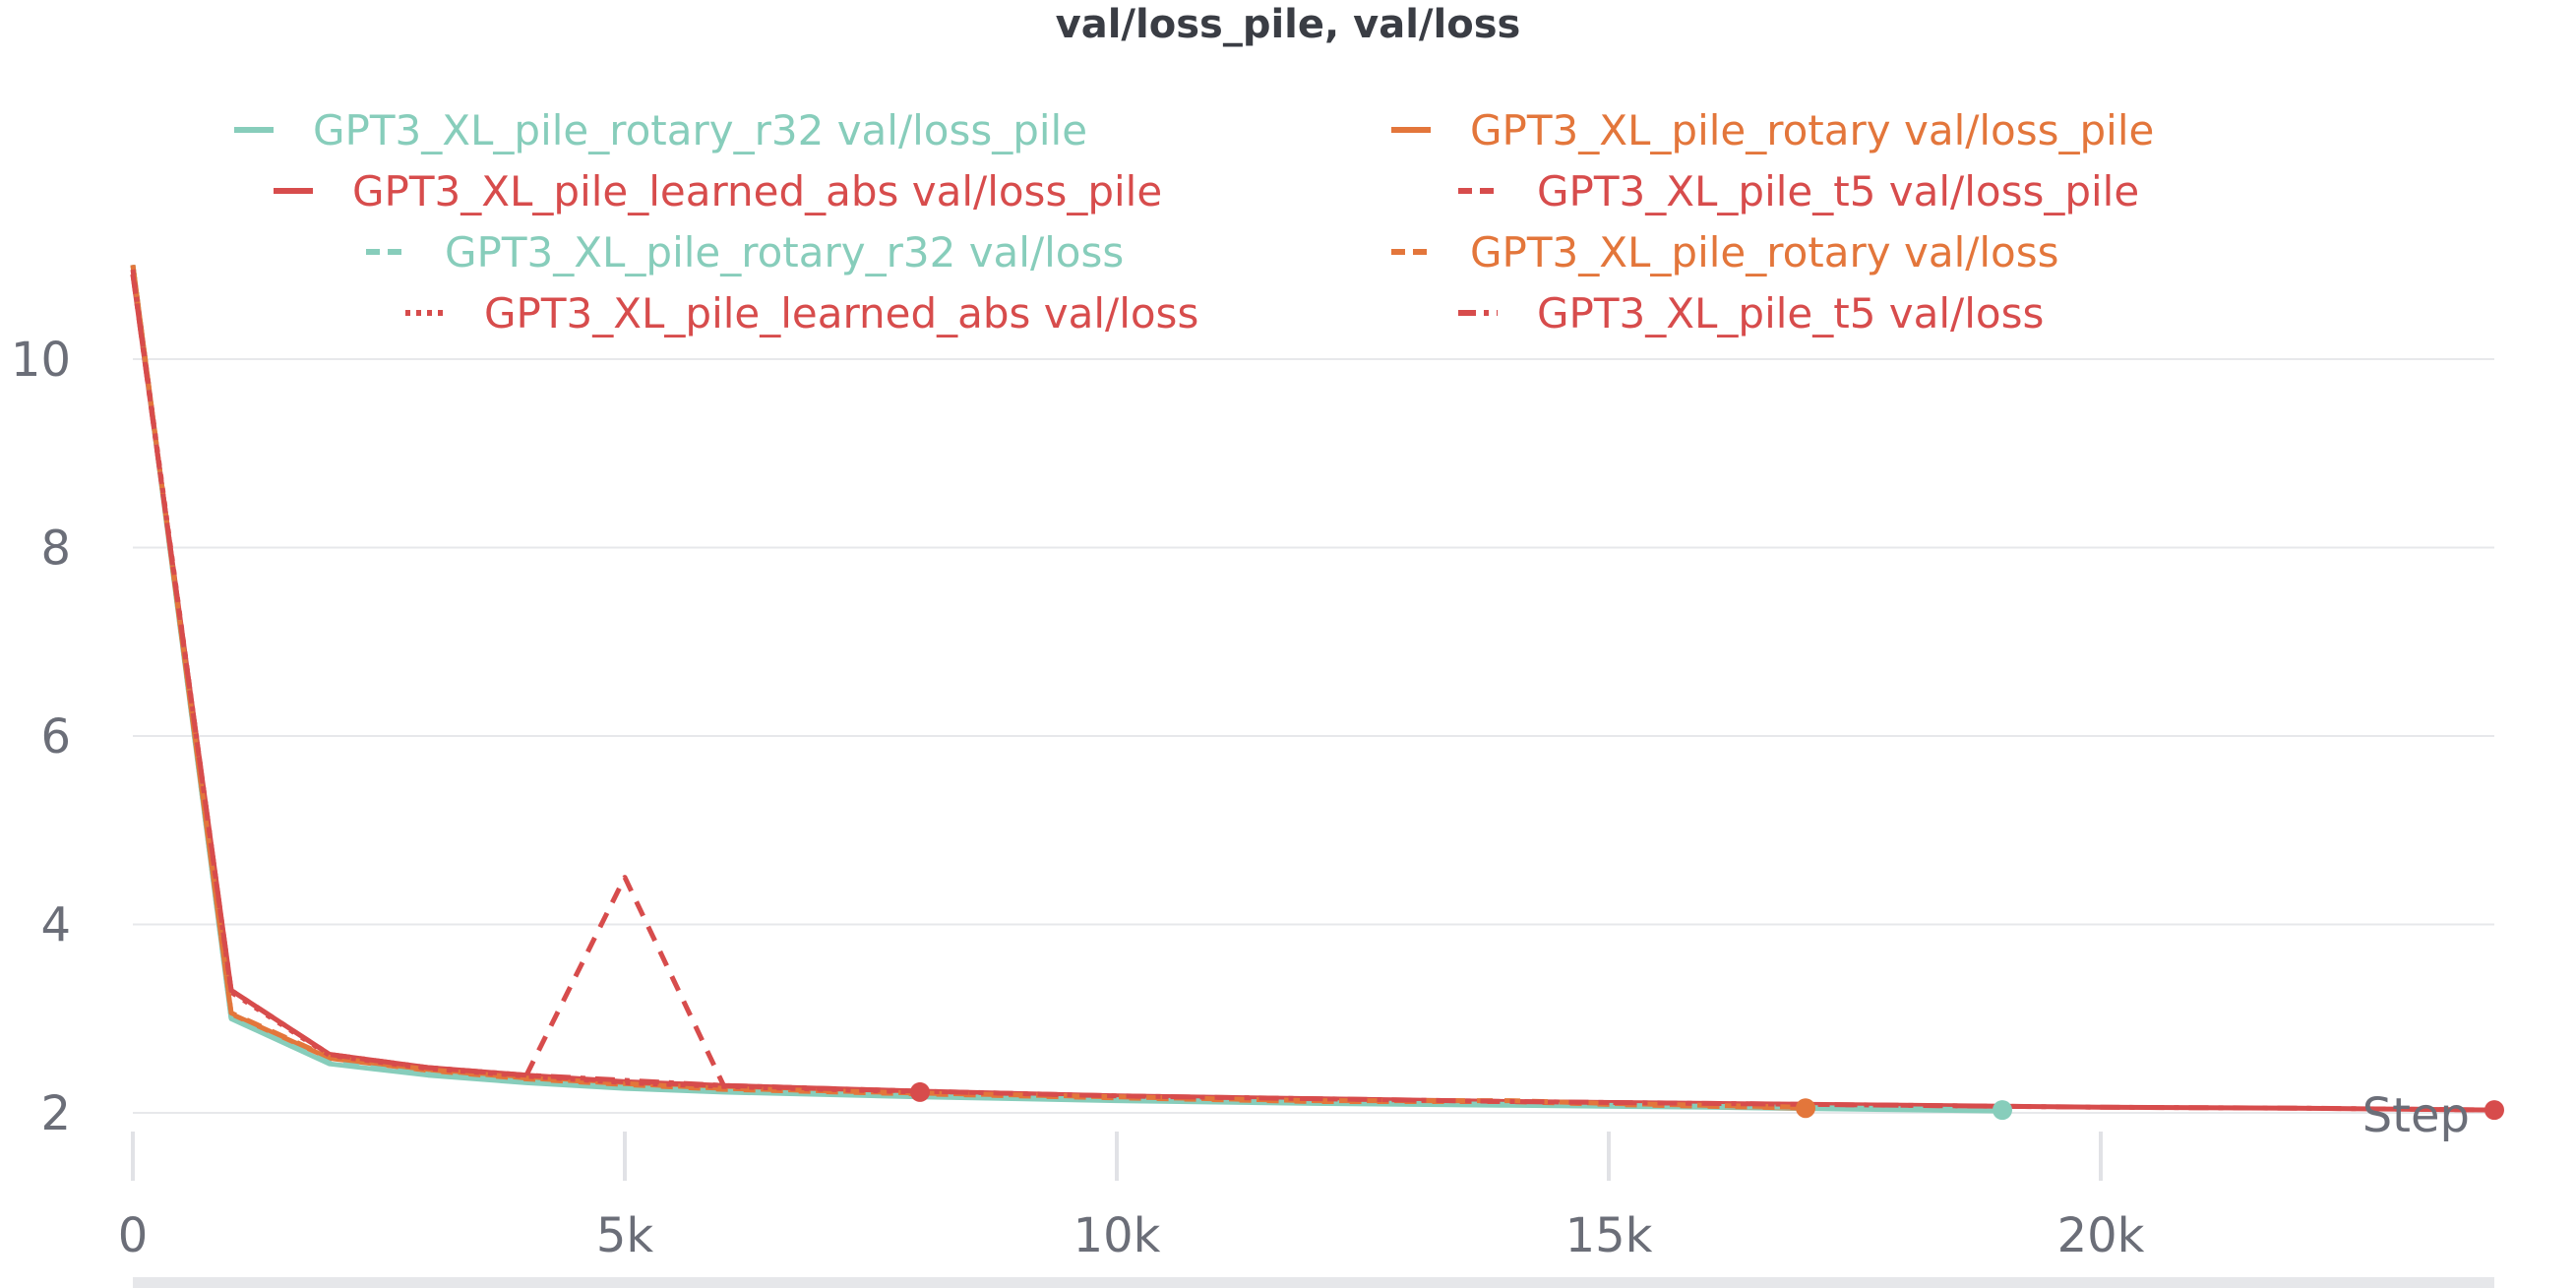 The image size is (2576, 1288). I want to click on y-tick-label: 2, so click(55, 1113).